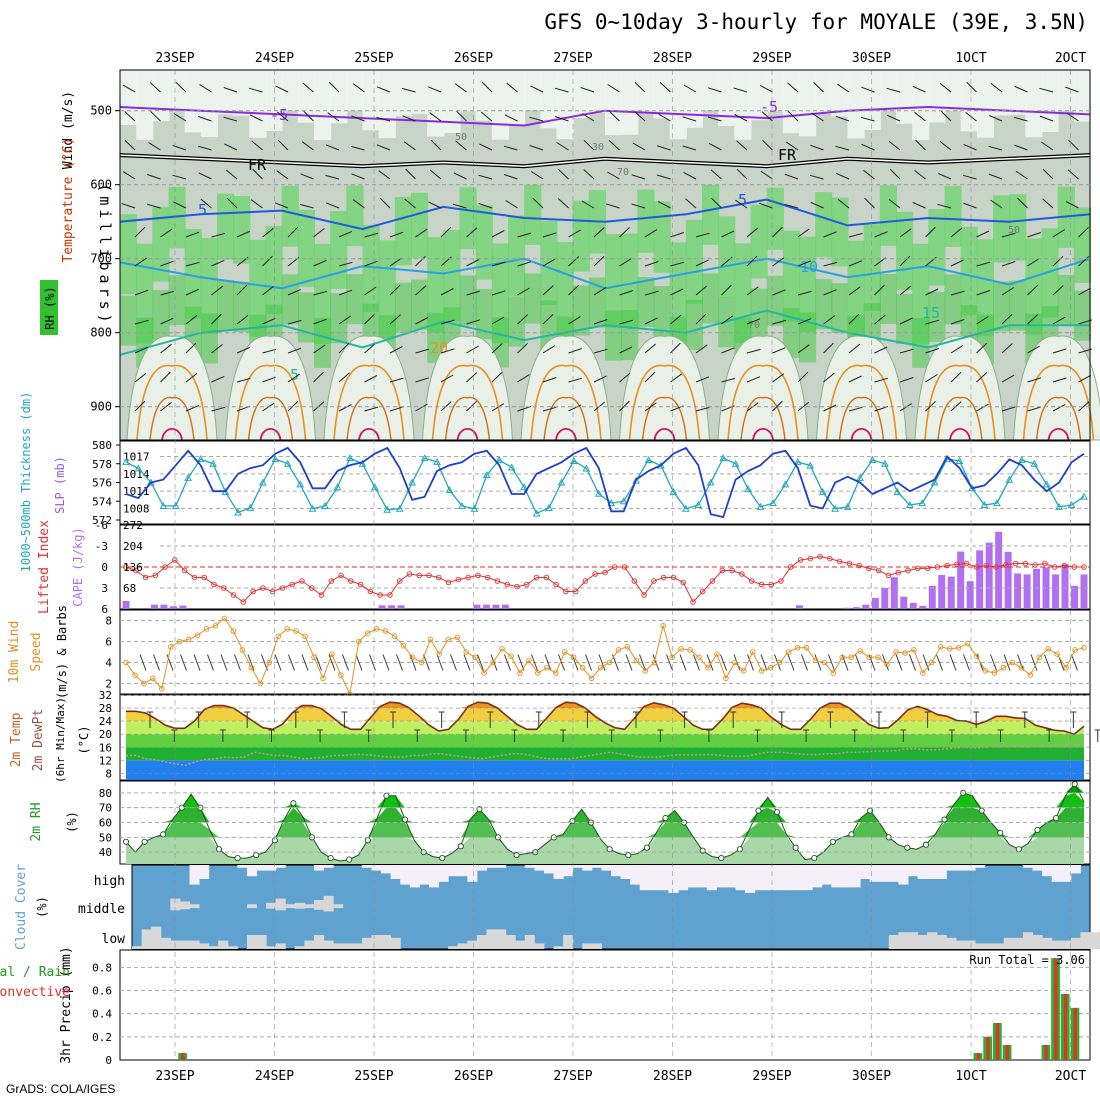 The width and height of the screenshot is (1100, 1104). What do you see at coordinates (133, 546) in the screenshot?
I see `ytick-label-cape: 204` at bounding box center [133, 546].